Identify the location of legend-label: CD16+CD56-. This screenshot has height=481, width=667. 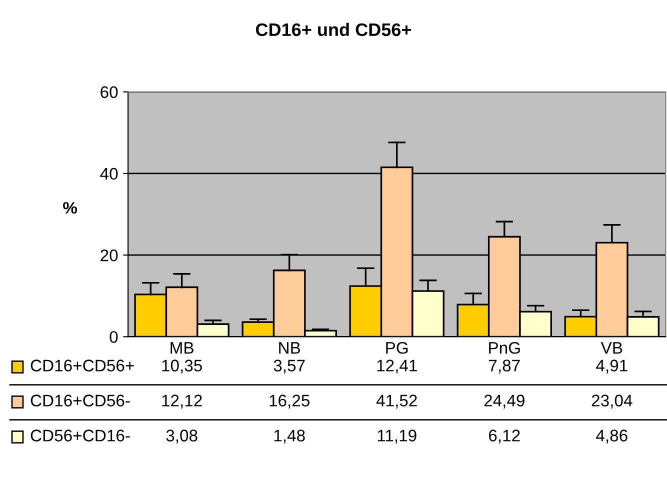
(80, 400).